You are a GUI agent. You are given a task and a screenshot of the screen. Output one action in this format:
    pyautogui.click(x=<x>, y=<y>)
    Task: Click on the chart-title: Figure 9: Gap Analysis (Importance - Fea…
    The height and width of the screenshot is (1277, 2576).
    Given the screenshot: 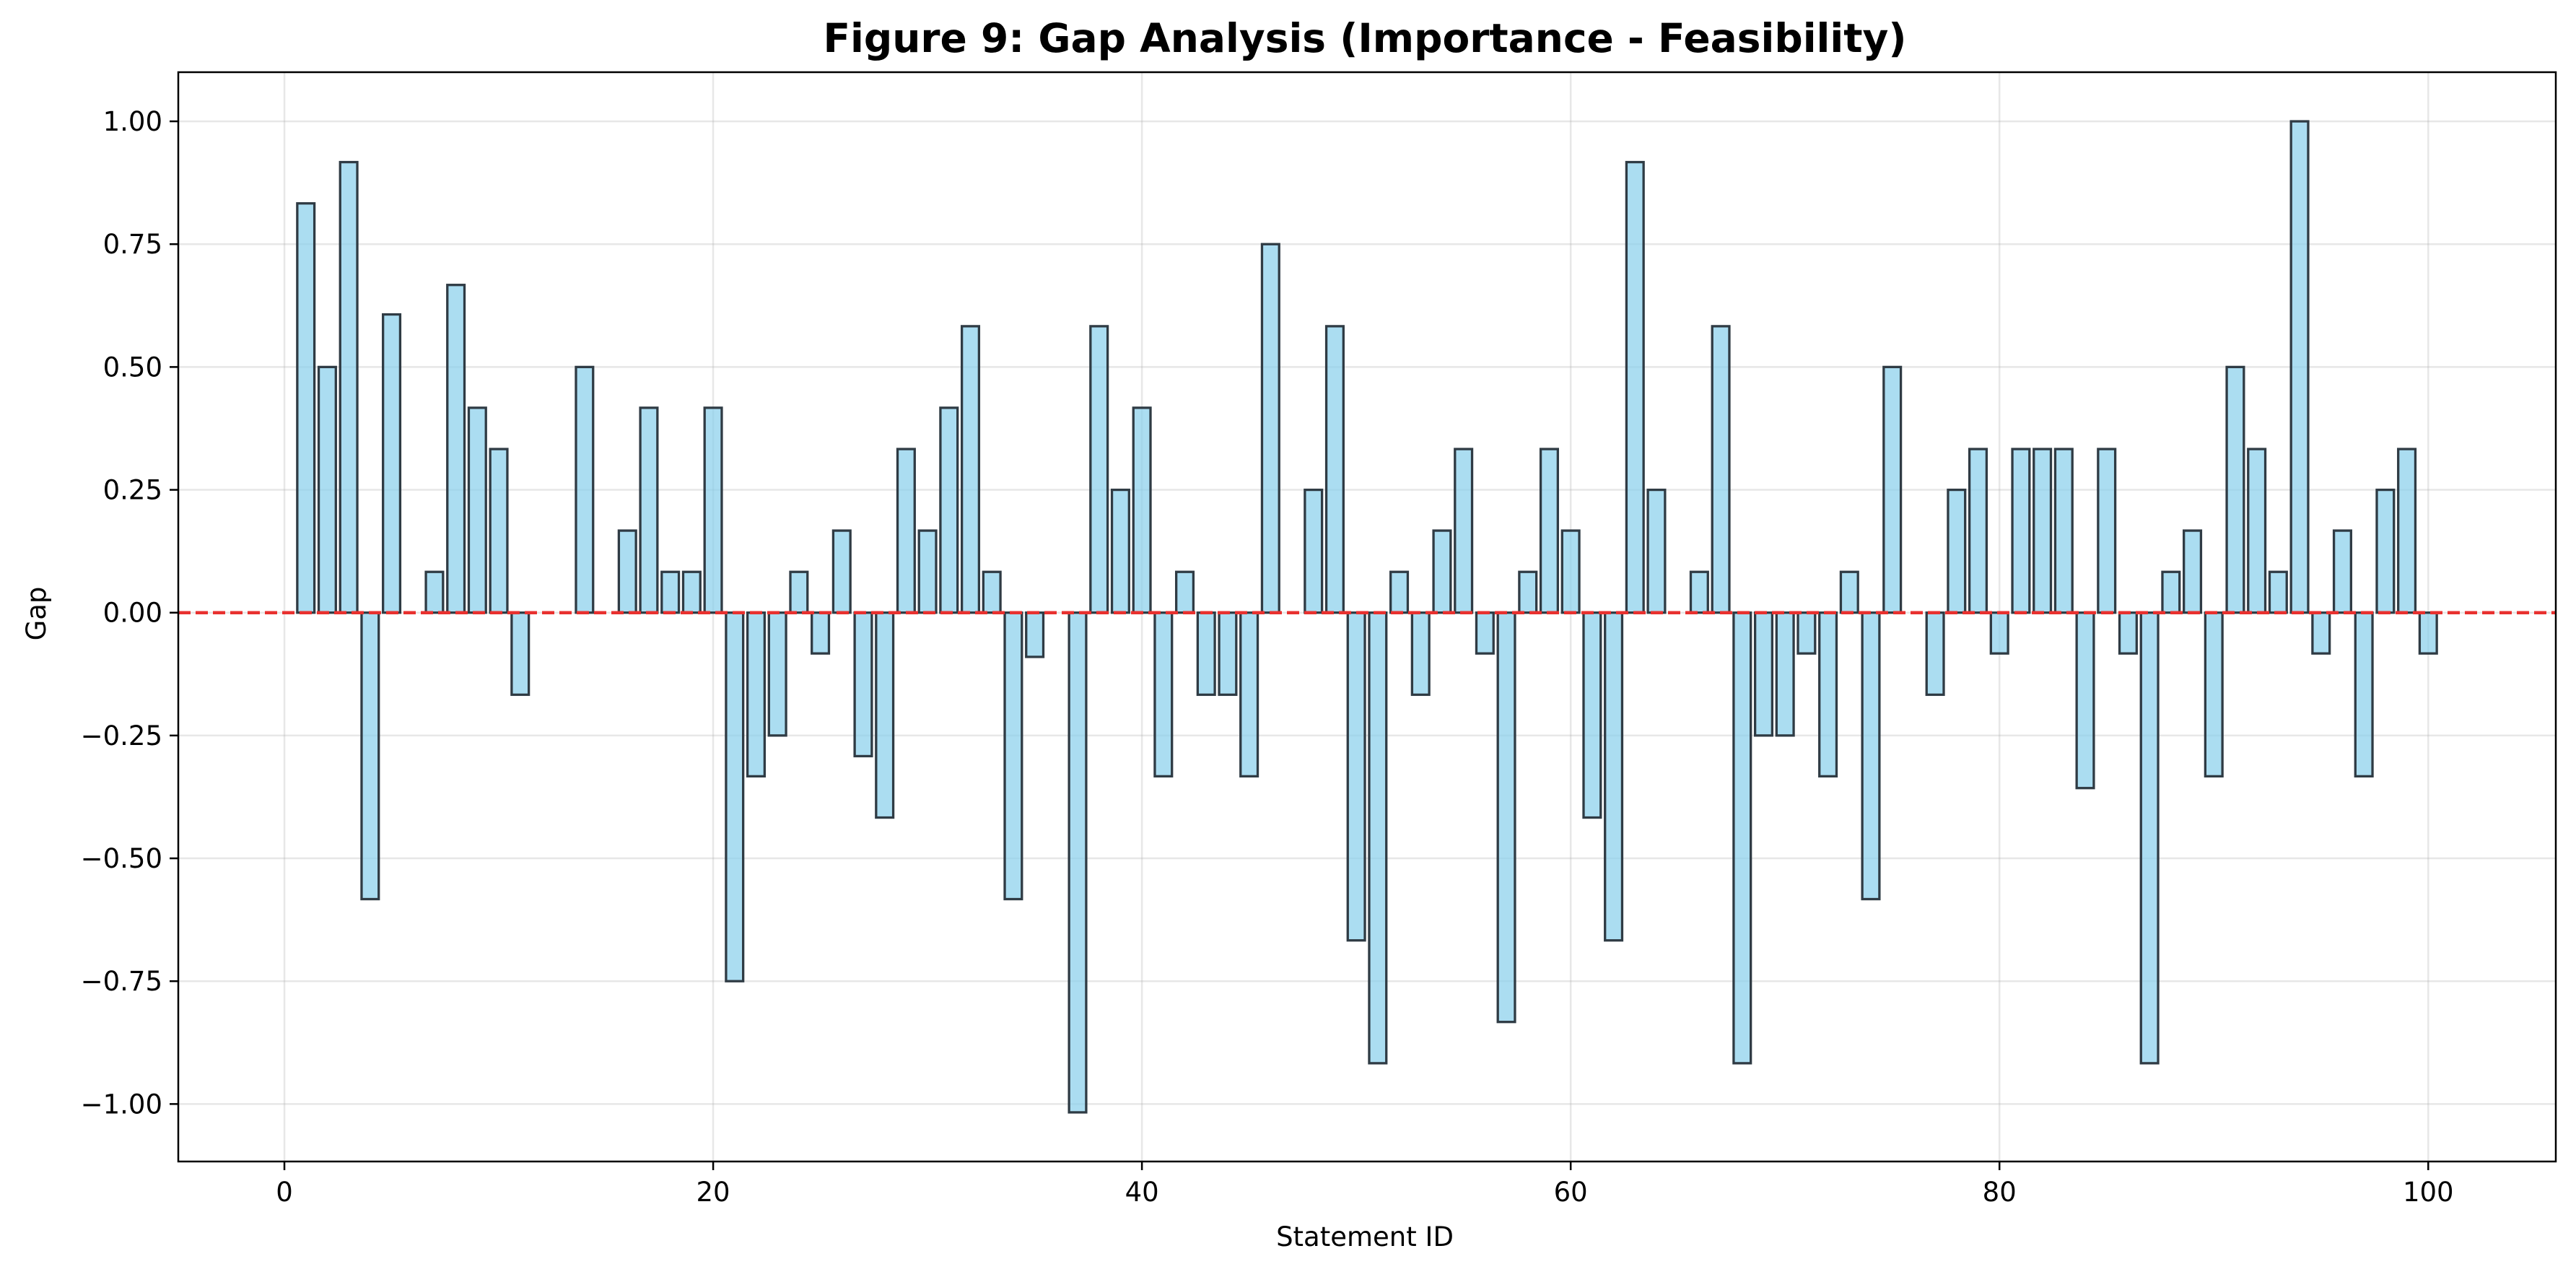 What is the action you would take?
    pyautogui.click(x=1364, y=38)
    